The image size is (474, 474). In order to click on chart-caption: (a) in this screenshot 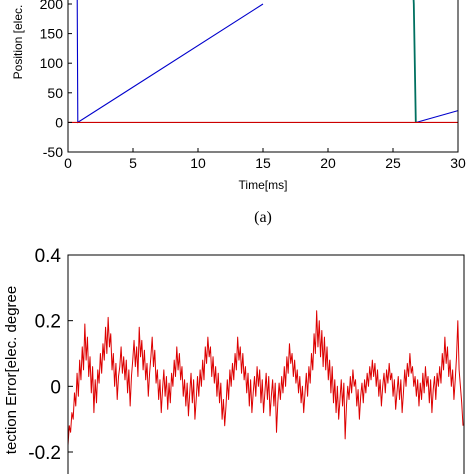, I will do `click(263, 217)`.